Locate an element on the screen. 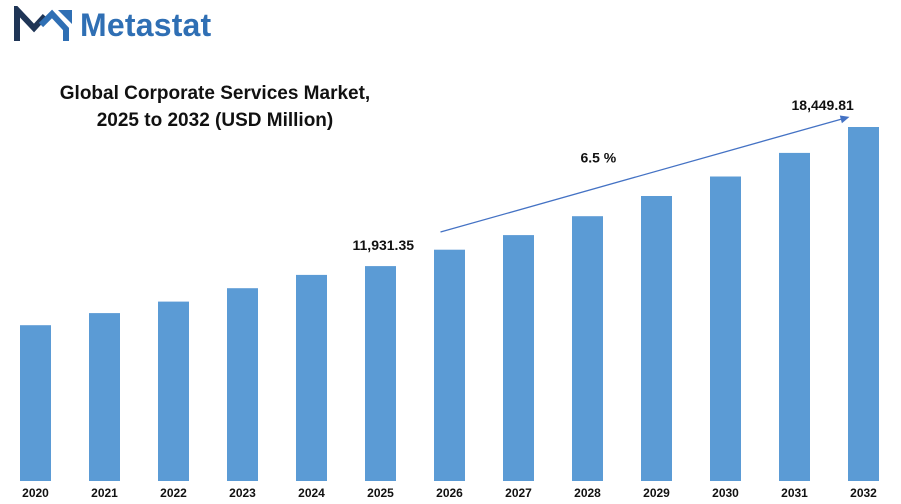 The image size is (901, 504). bar-2029 is located at coordinates (656, 338).